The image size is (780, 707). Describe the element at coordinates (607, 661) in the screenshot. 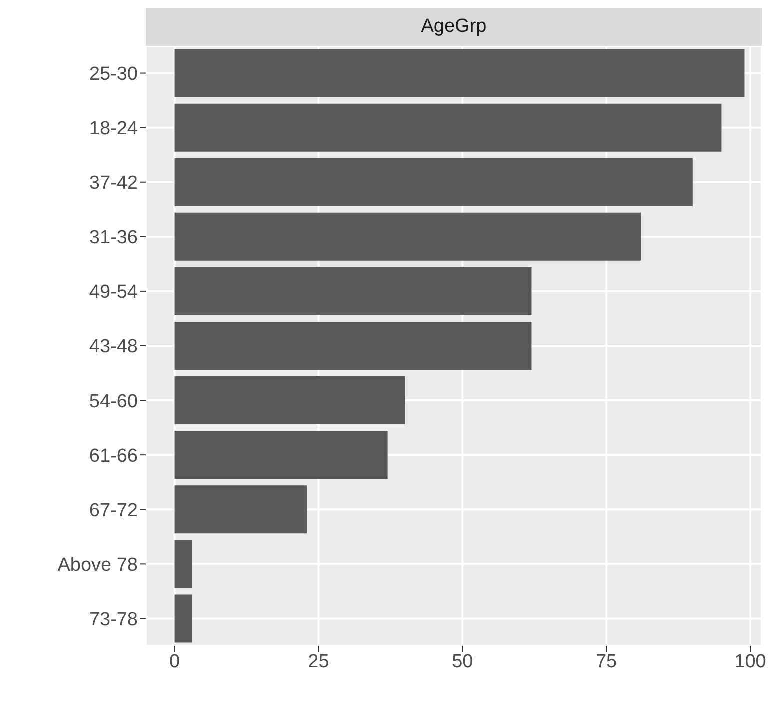

I see `x-tick-label: 75` at that location.